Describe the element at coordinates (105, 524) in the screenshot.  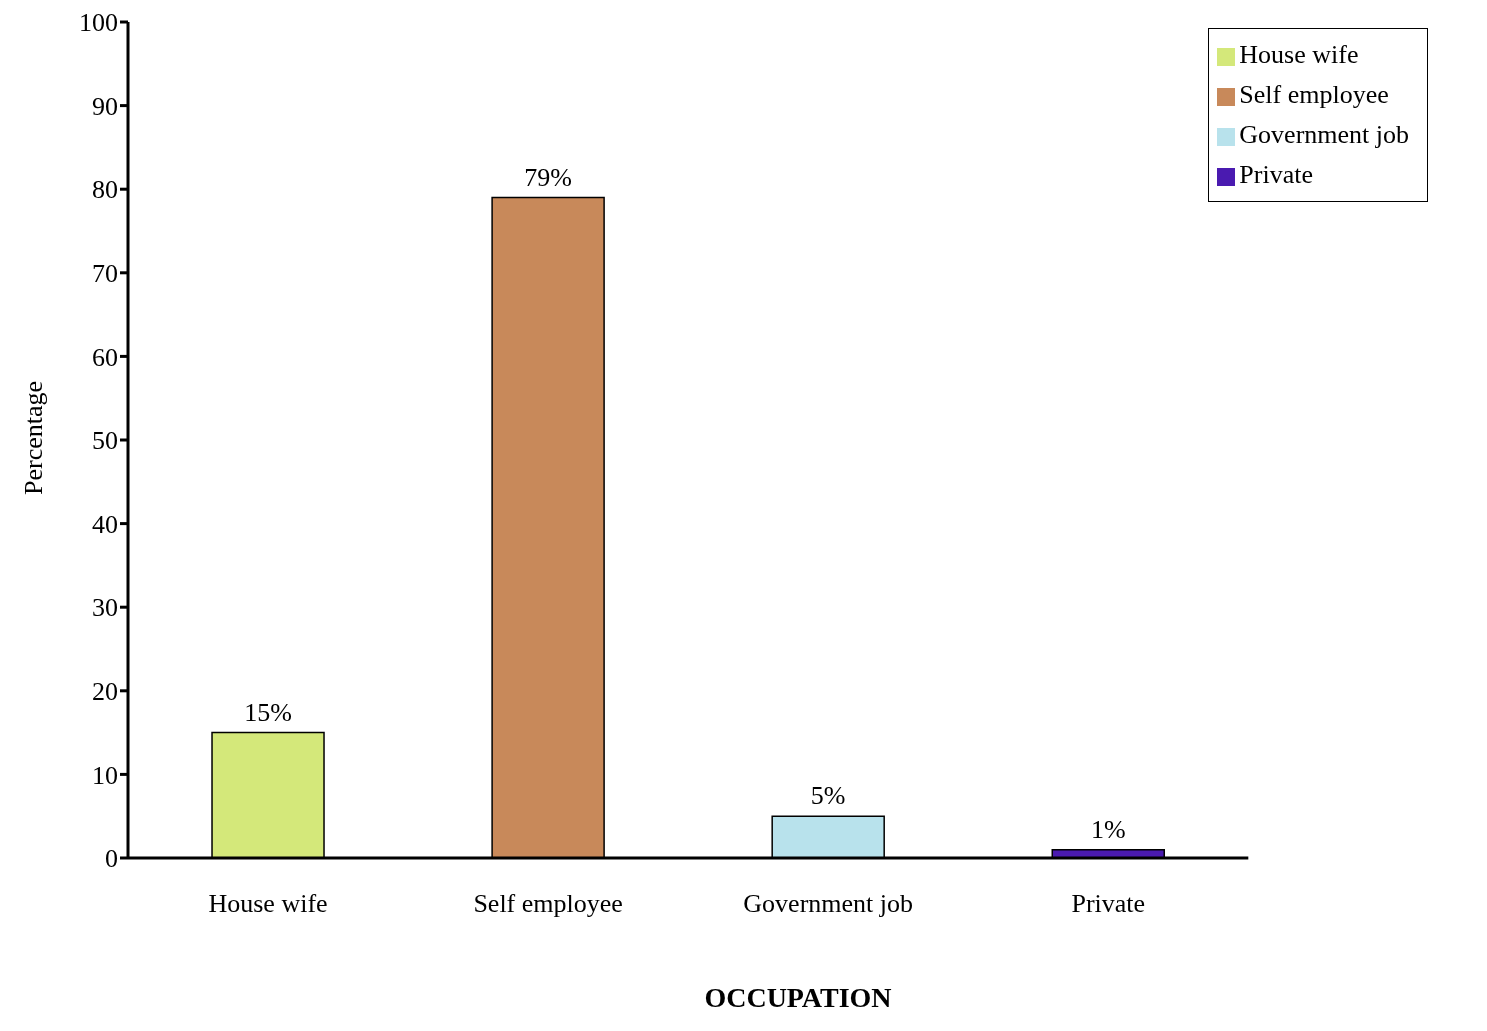
I see `y-tick-label: 40` at that location.